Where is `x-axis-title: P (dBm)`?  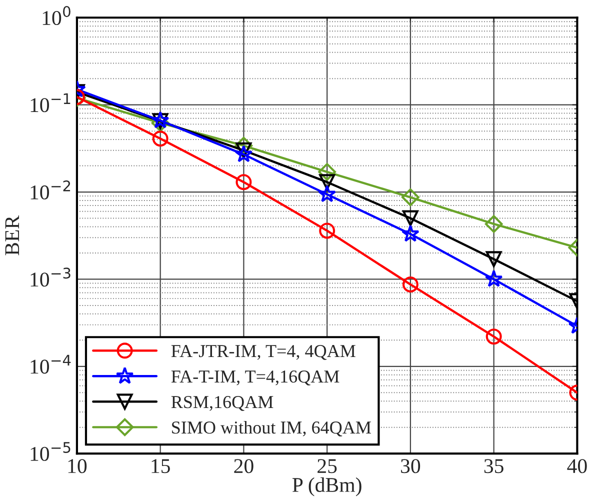 x-axis-title: P (dBm) is located at coordinates (327, 486).